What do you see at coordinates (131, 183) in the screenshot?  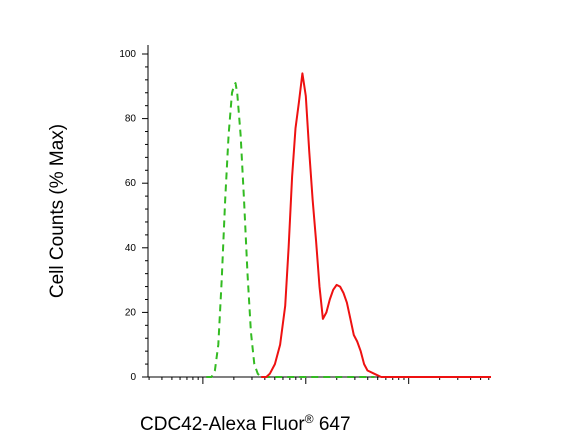 I see `y-tick-label: 60` at bounding box center [131, 183].